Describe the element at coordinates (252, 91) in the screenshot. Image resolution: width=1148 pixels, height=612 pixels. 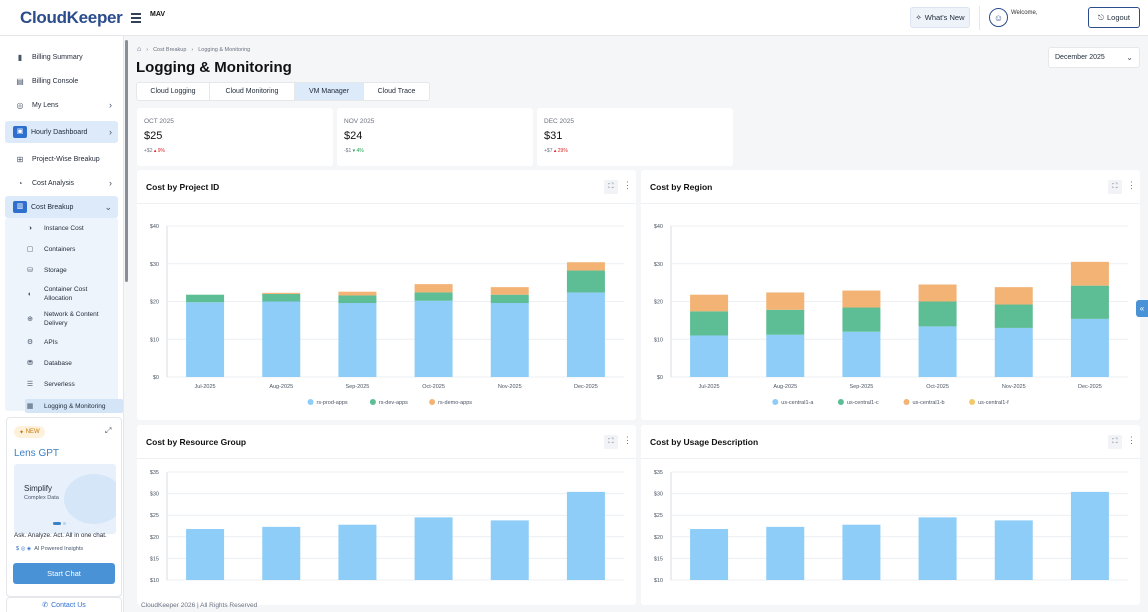
I see `tab-cloud-monitoring: Cloud Monitoring` at that location.